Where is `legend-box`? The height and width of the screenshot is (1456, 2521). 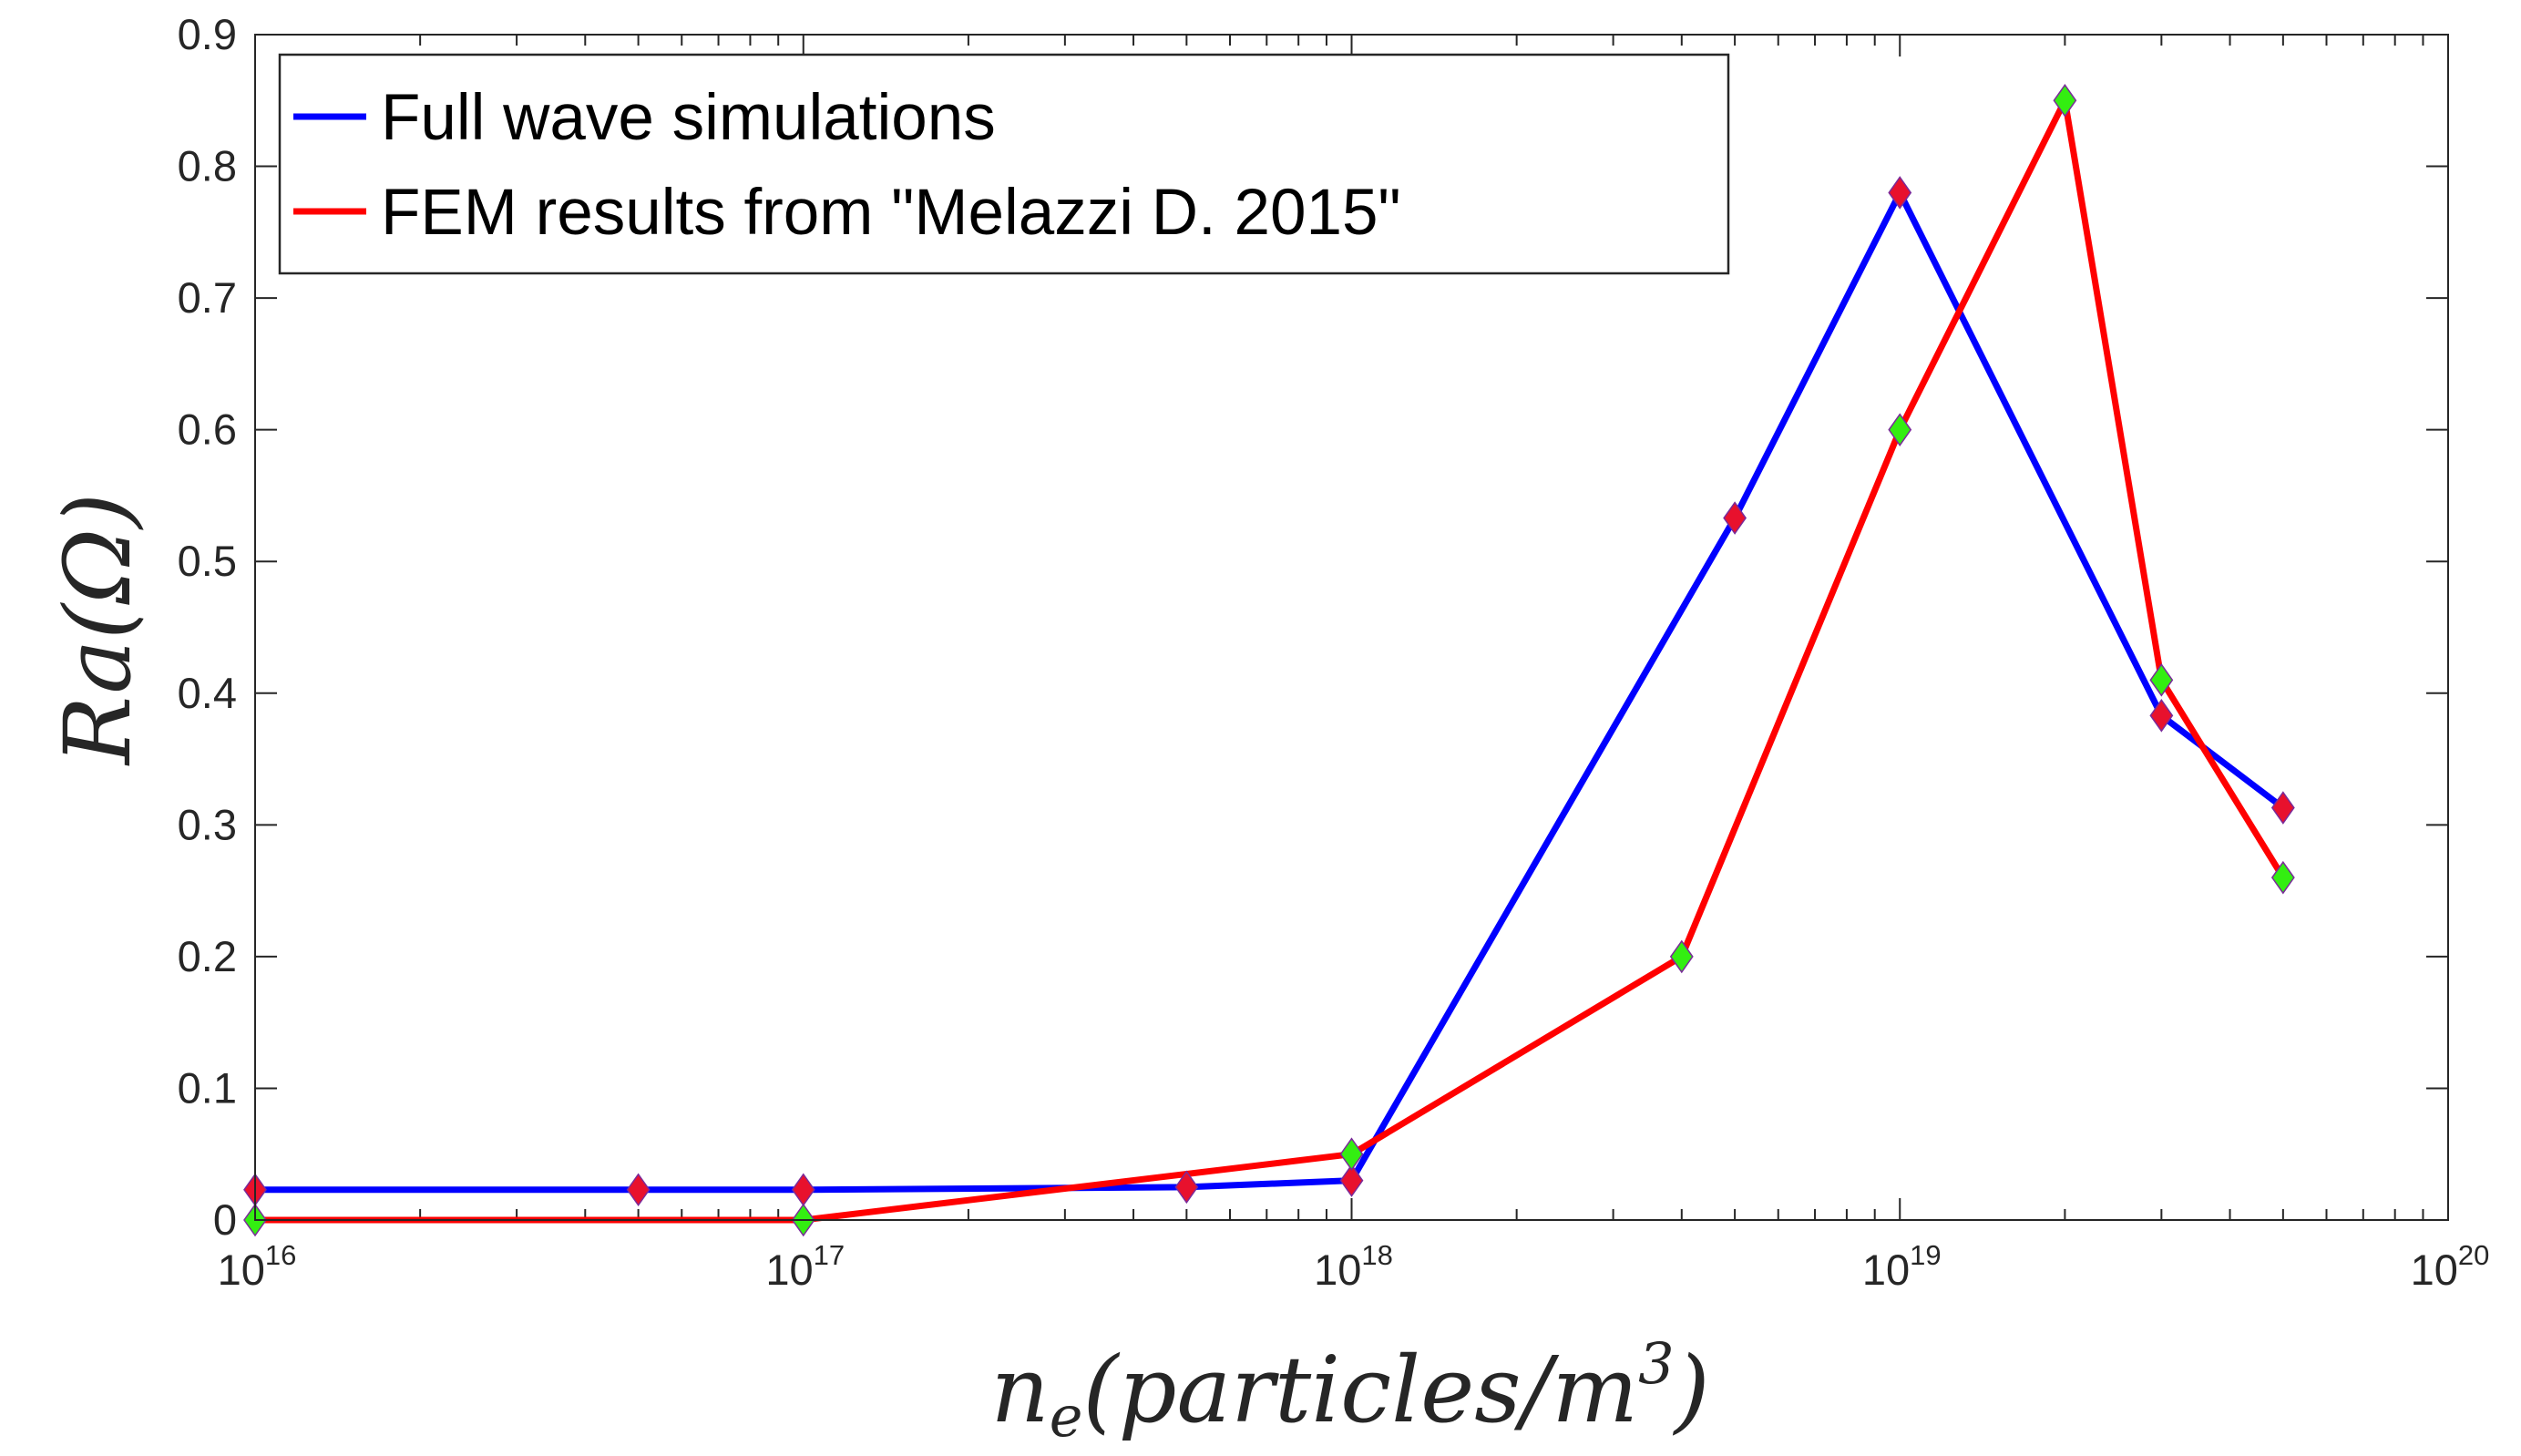 legend-box is located at coordinates (1004, 164).